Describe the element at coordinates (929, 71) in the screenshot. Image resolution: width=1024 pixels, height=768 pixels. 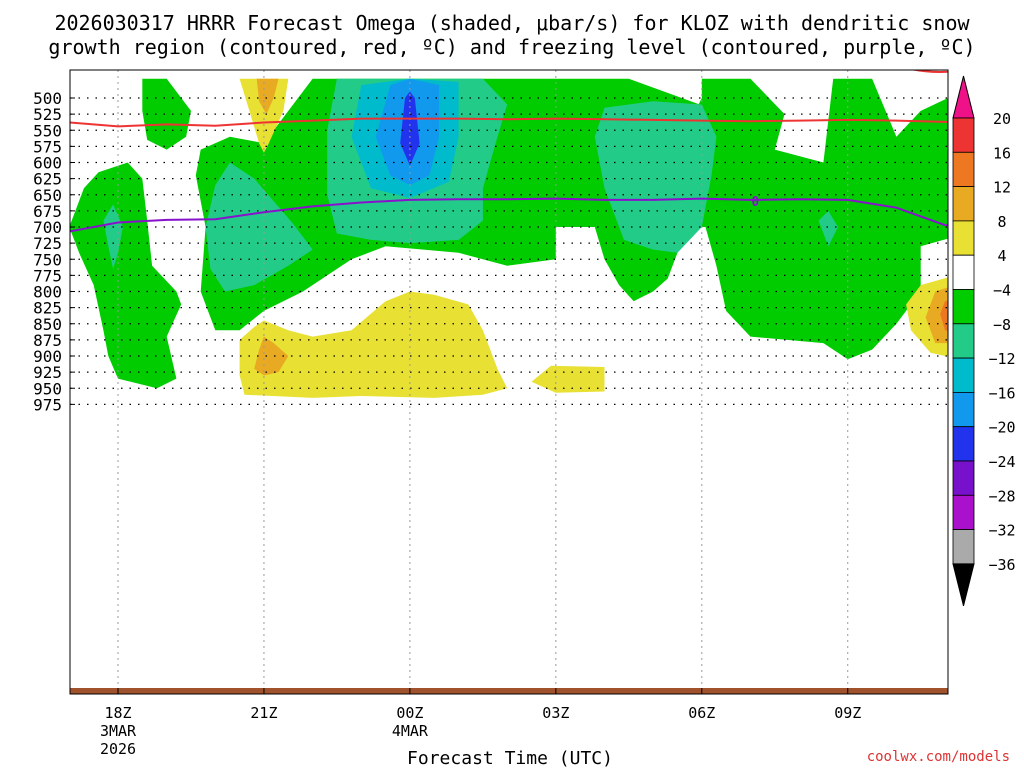
I see `dendritic-growth-contour-topright` at that location.